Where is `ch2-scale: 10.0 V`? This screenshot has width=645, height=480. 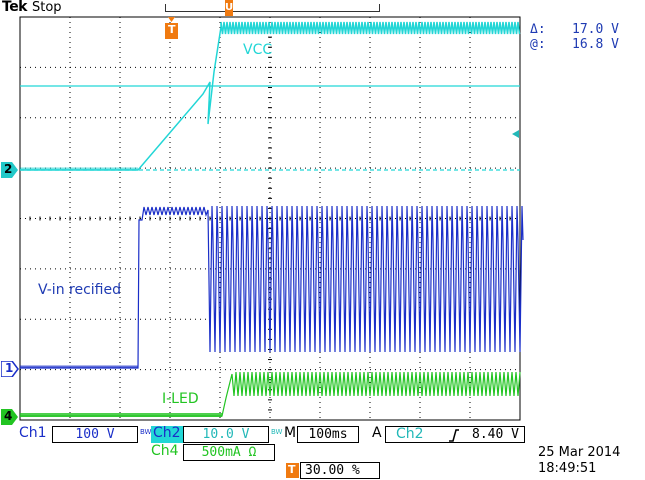
ch2-scale: 10.0 V is located at coordinates (226, 434).